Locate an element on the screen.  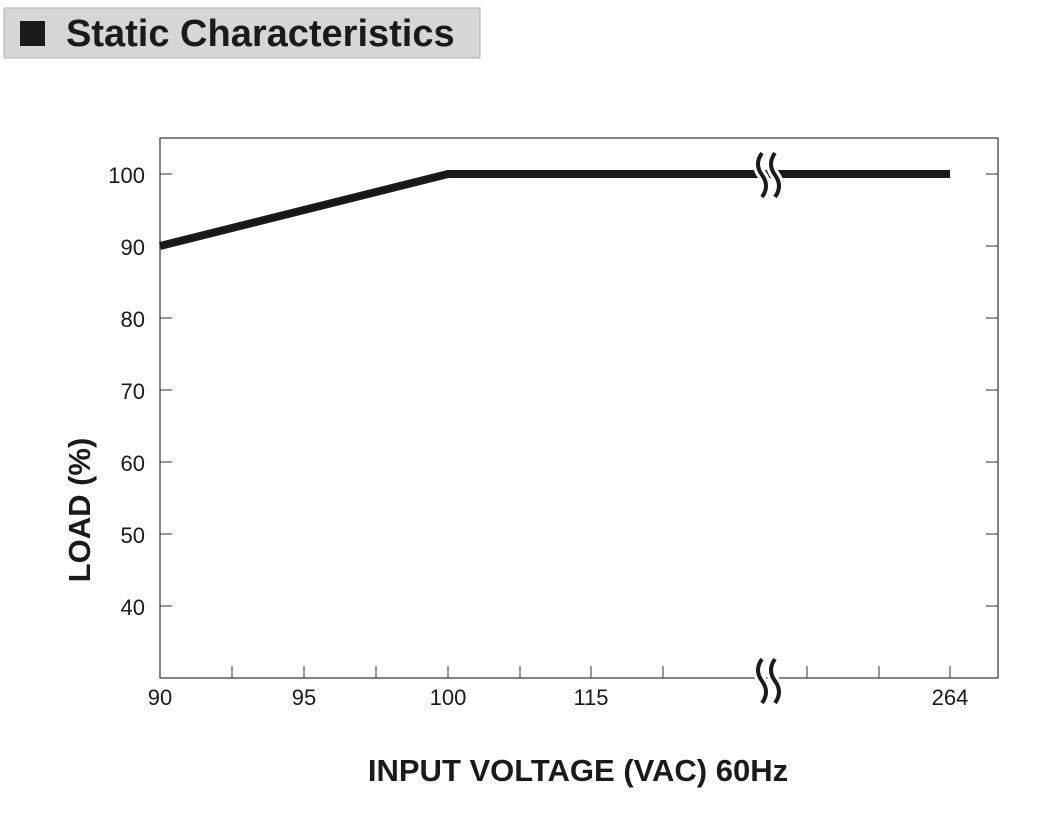
x-tick-label: 100 is located at coordinates (448, 697).